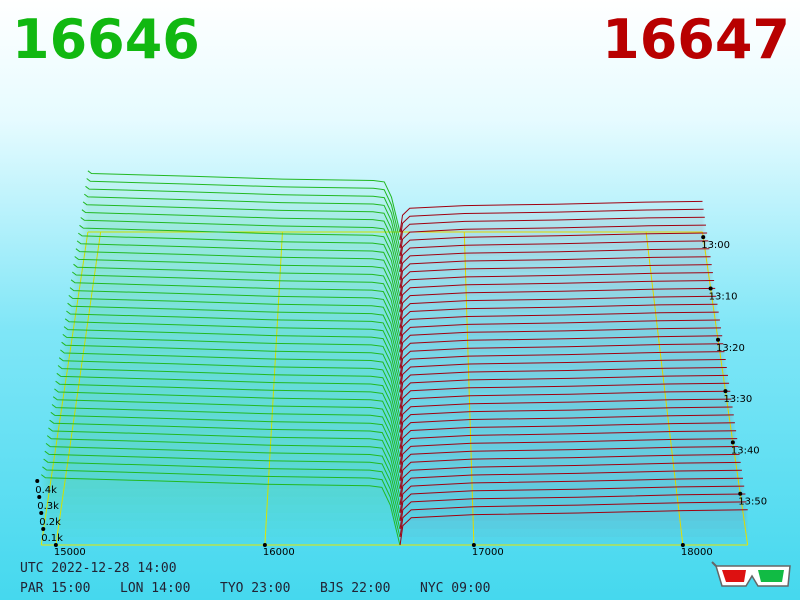 The width and height of the screenshot is (800, 600). I want to click on clock: TYO 23:00, so click(255, 588).